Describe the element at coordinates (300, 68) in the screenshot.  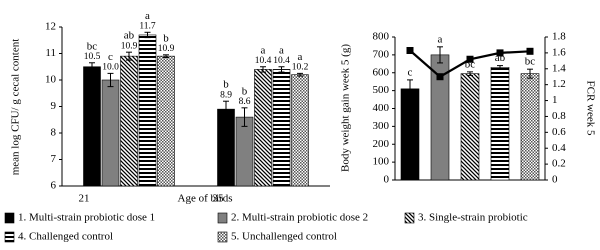
I see `value-label: 10.2` at that location.